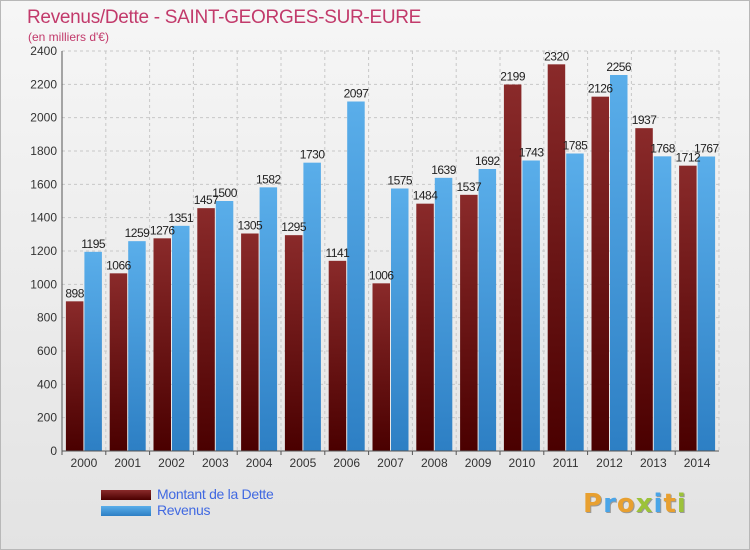 This screenshot has height=550, width=750. I want to click on bar-revenue-2000, so click(93, 351).